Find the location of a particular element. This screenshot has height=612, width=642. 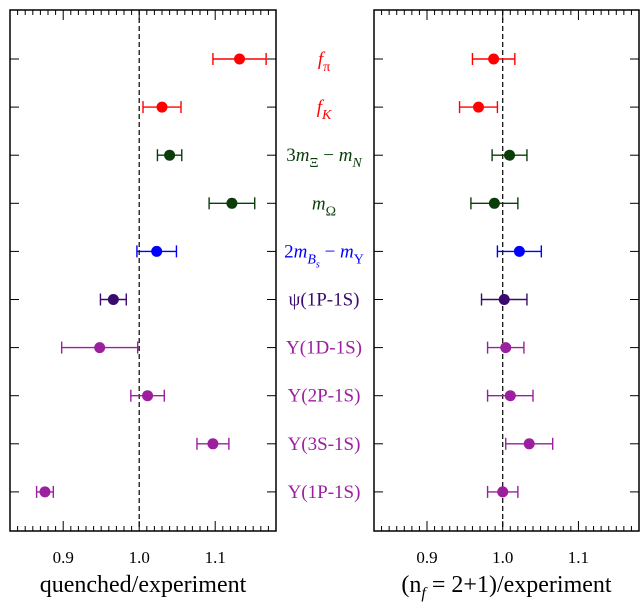

row-label-part: Υ(1D-1S) is located at coordinates (324, 348).